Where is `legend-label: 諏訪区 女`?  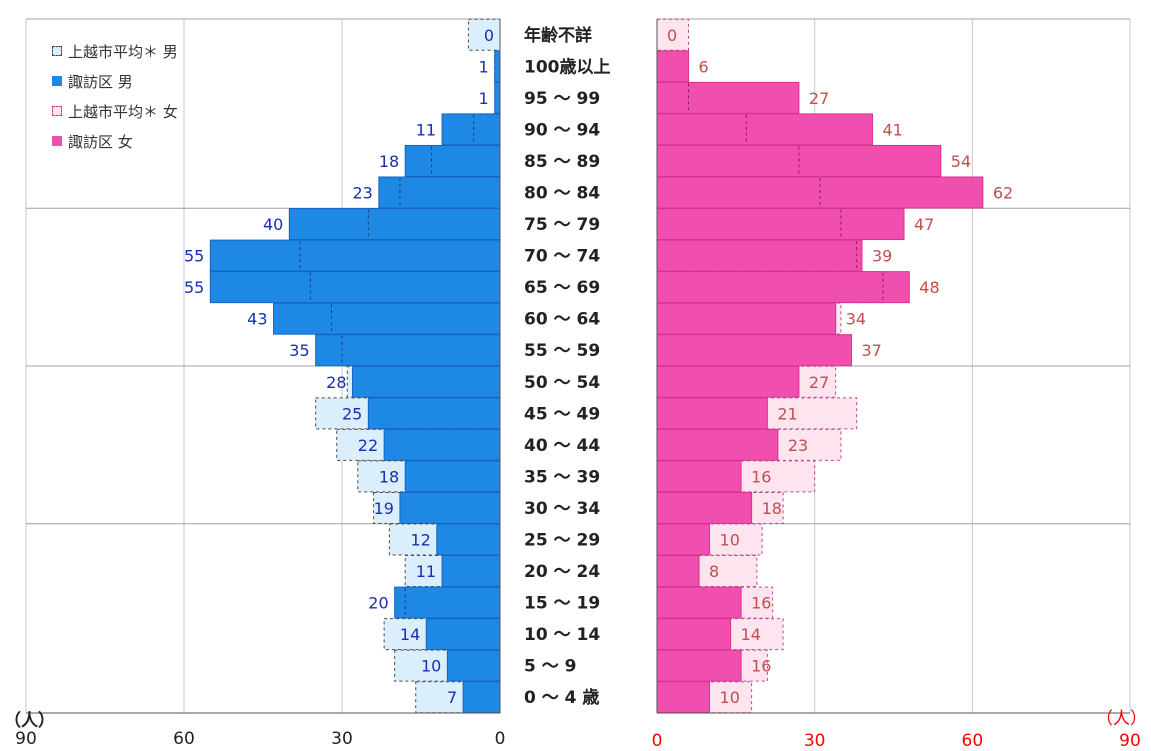
legend-label: 諏訪区 女 is located at coordinates (100, 141).